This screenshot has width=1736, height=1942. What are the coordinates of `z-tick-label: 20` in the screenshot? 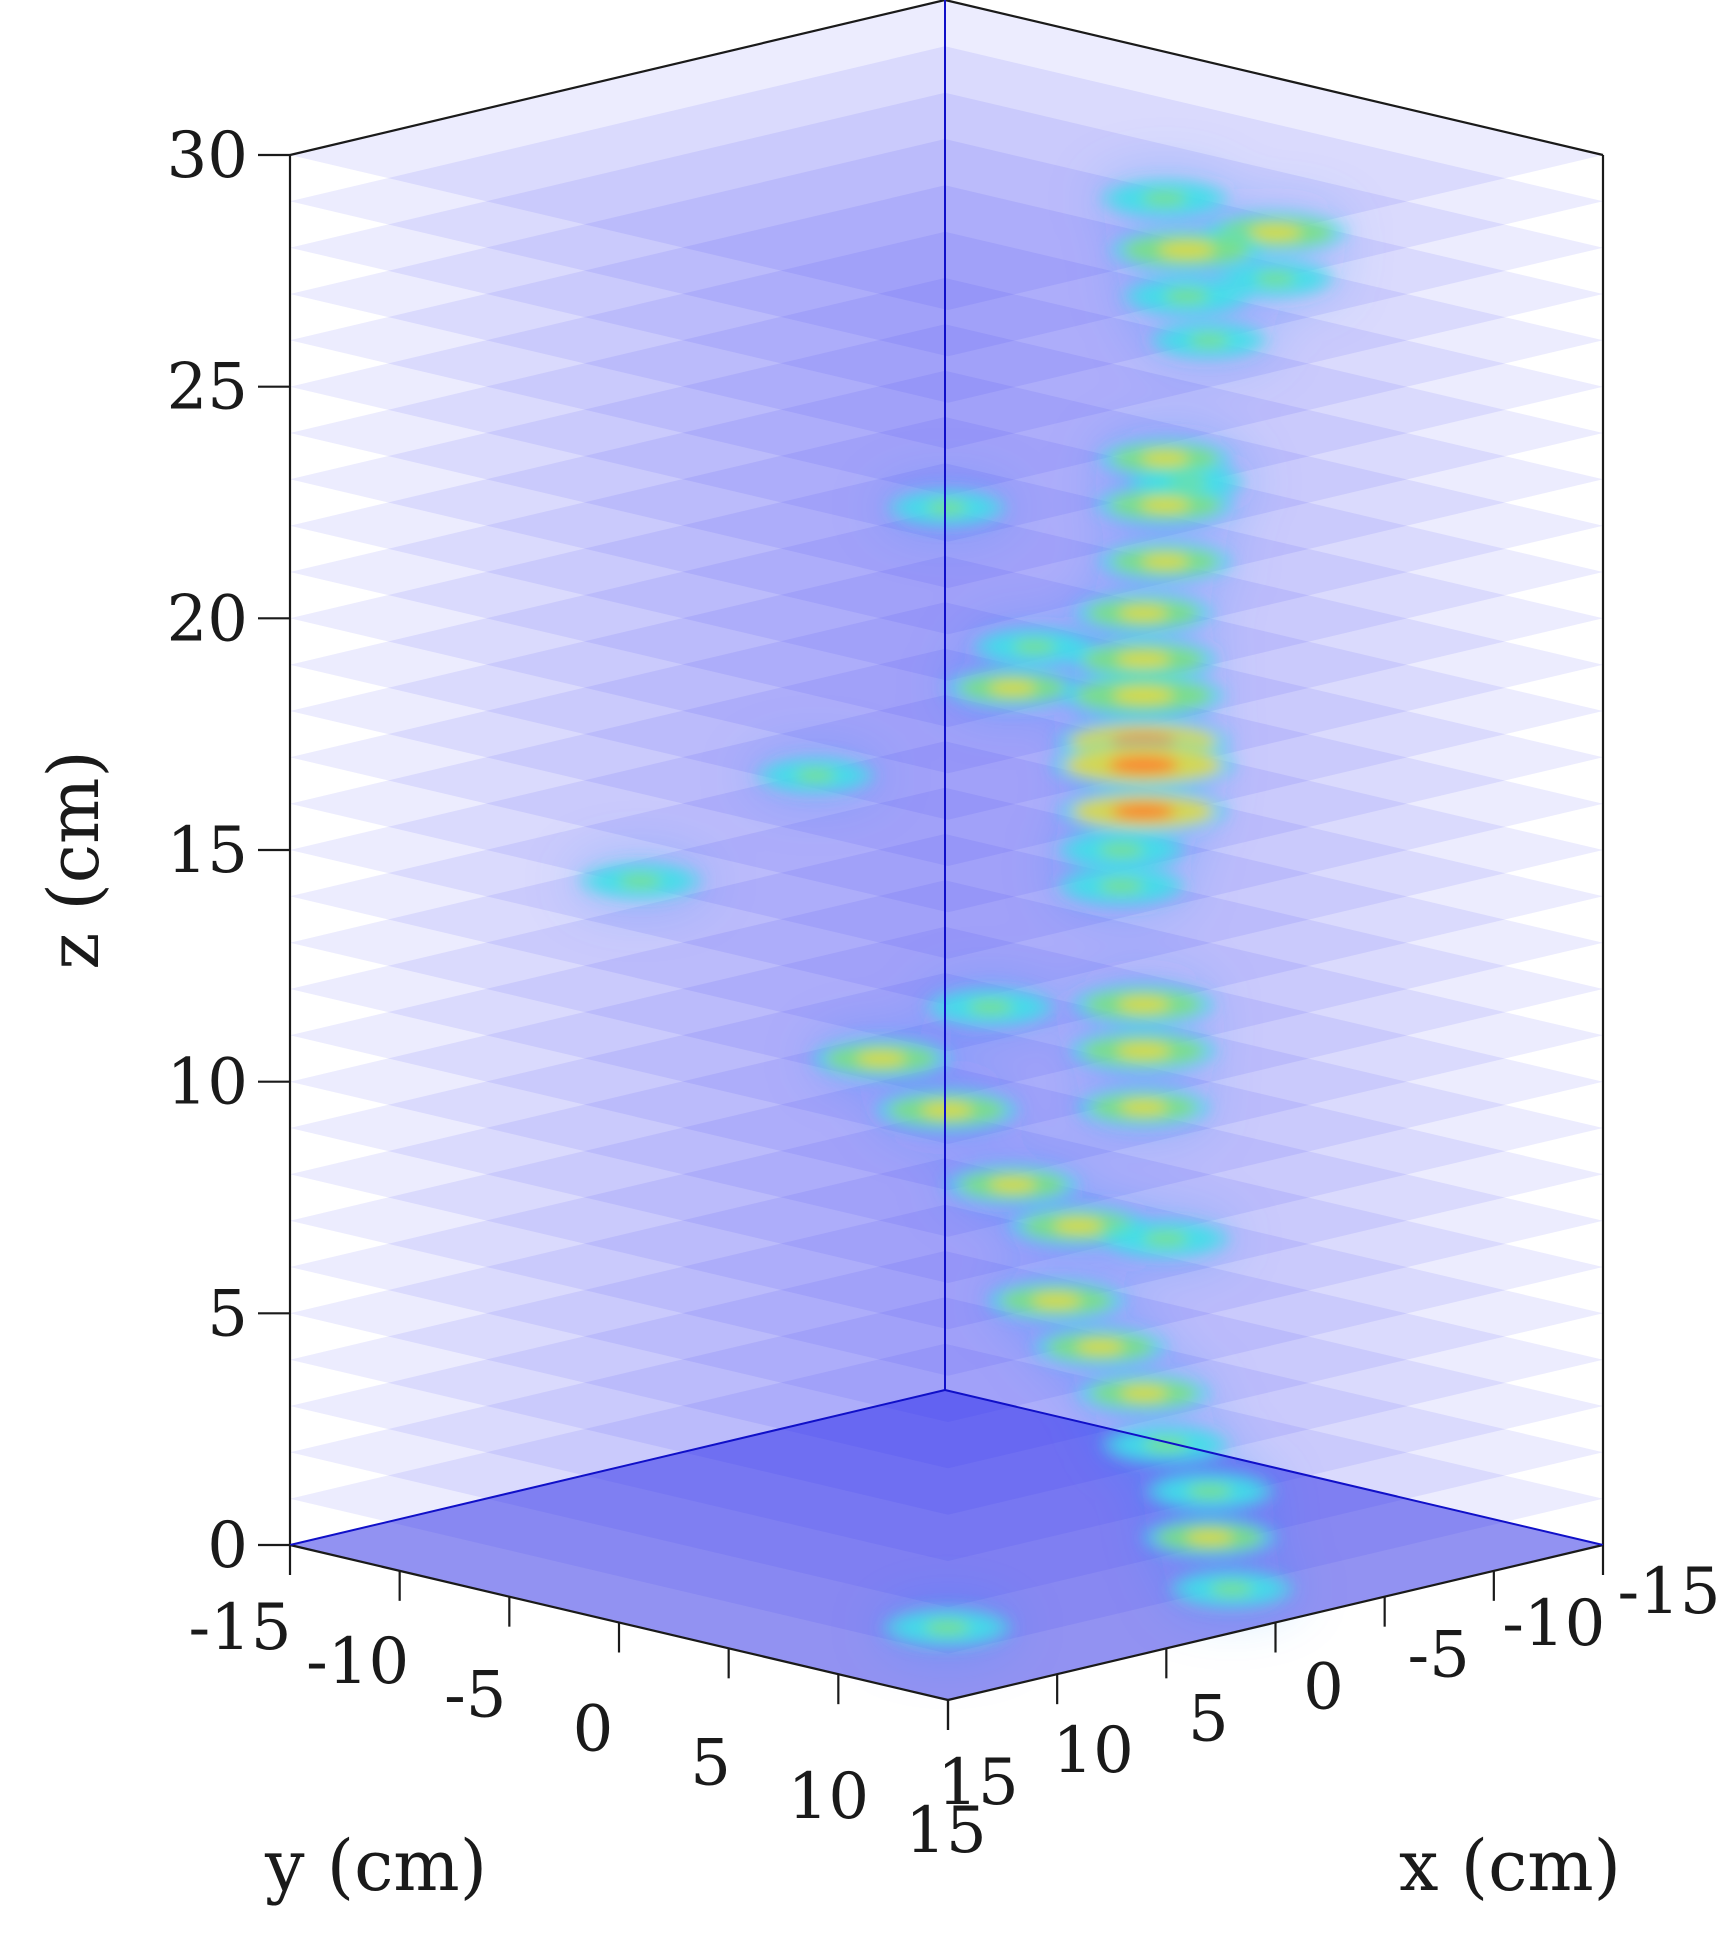 It's located at (207, 619).